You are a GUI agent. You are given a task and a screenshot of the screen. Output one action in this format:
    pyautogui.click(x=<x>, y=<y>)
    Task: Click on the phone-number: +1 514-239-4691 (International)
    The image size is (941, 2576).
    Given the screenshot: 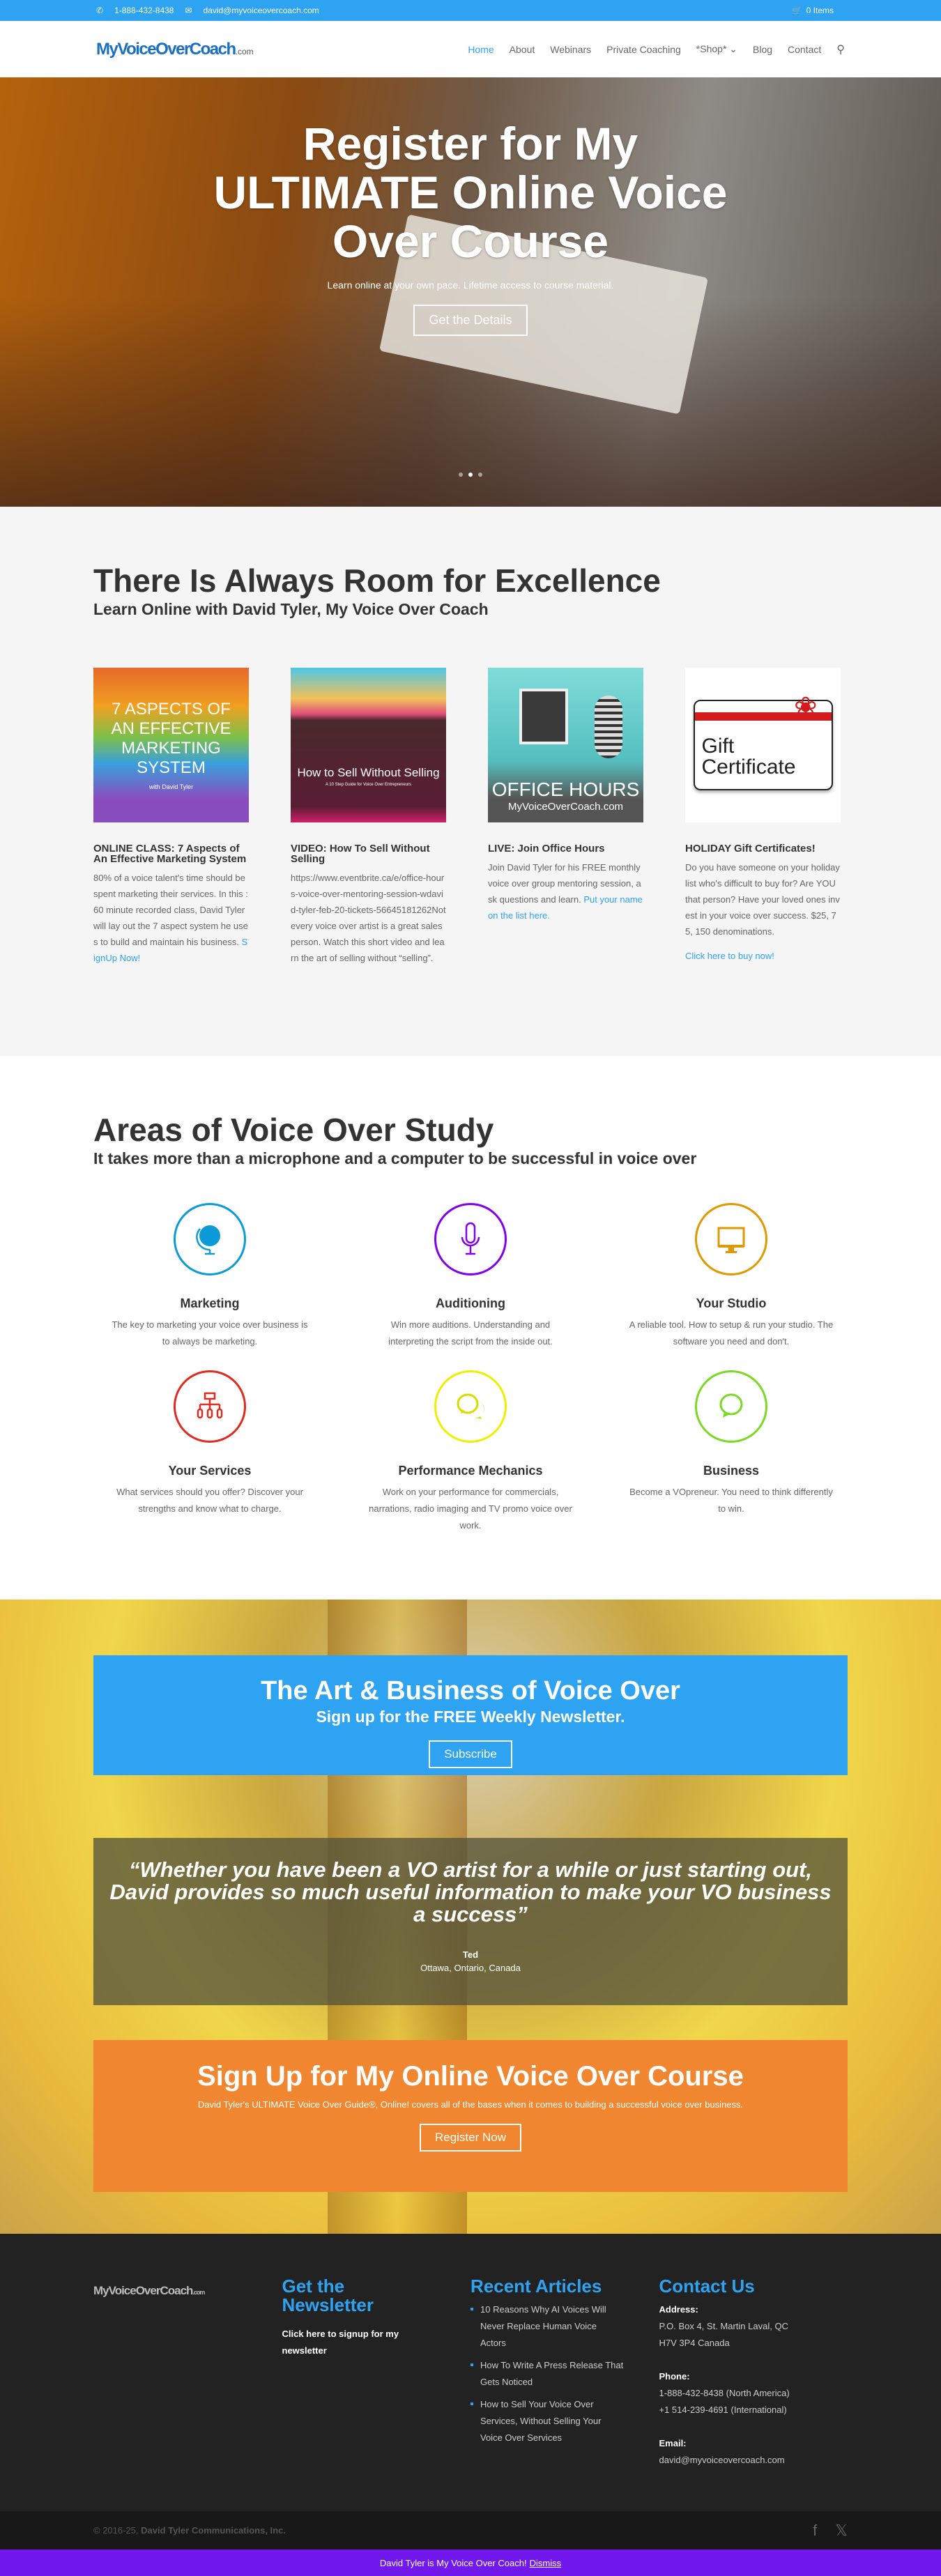 What is the action you would take?
    pyautogui.click(x=723, y=2410)
    